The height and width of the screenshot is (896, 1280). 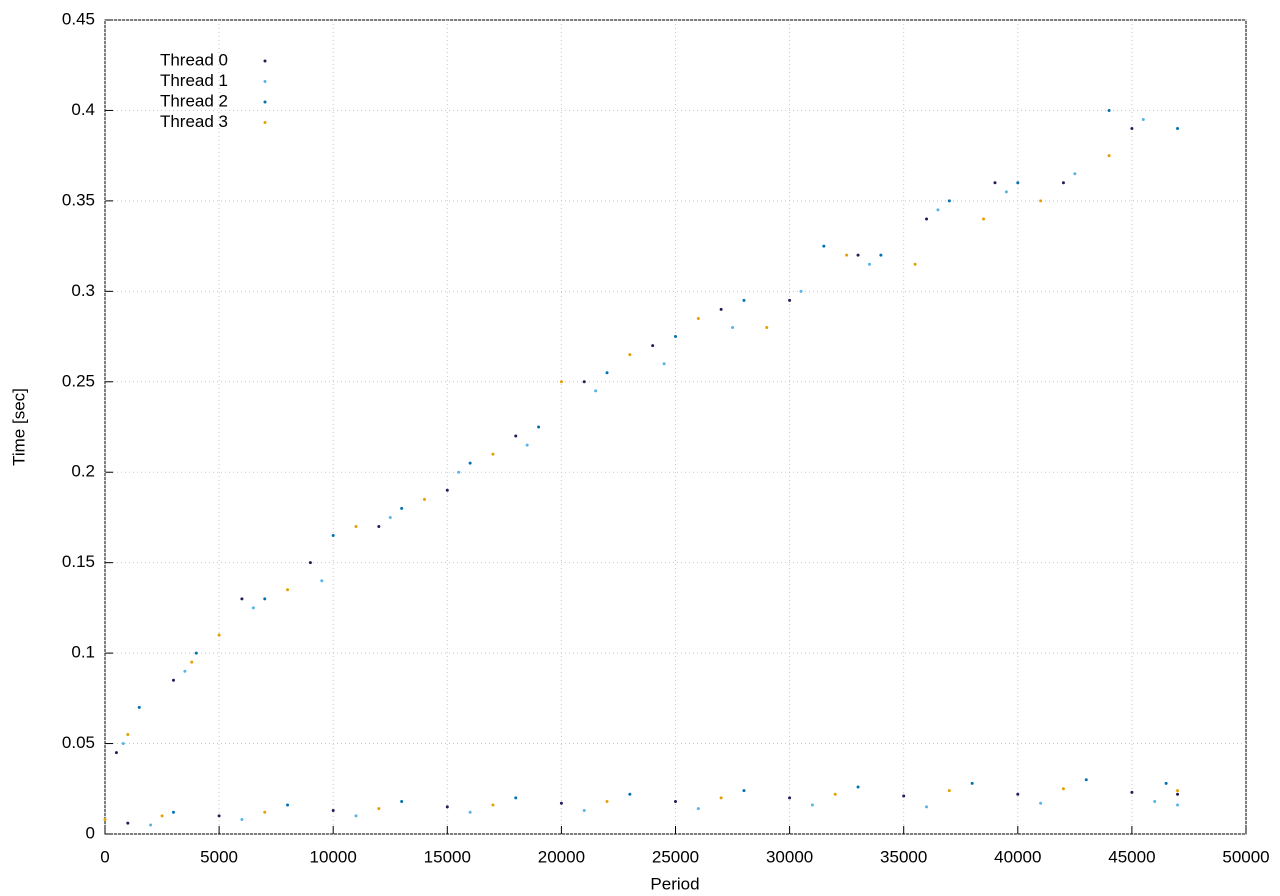 I want to click on y-tick-label: 0.05, so click(x=78, y=742).